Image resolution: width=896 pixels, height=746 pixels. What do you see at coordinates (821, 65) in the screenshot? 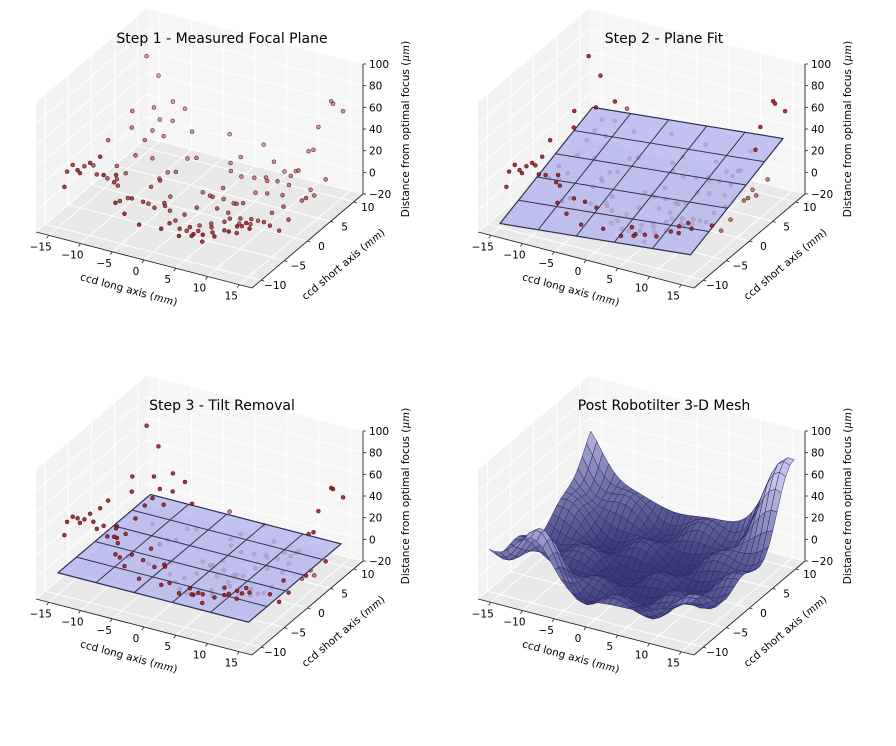
I see `z-tick-label: 100` at bounding box center [821, 65].